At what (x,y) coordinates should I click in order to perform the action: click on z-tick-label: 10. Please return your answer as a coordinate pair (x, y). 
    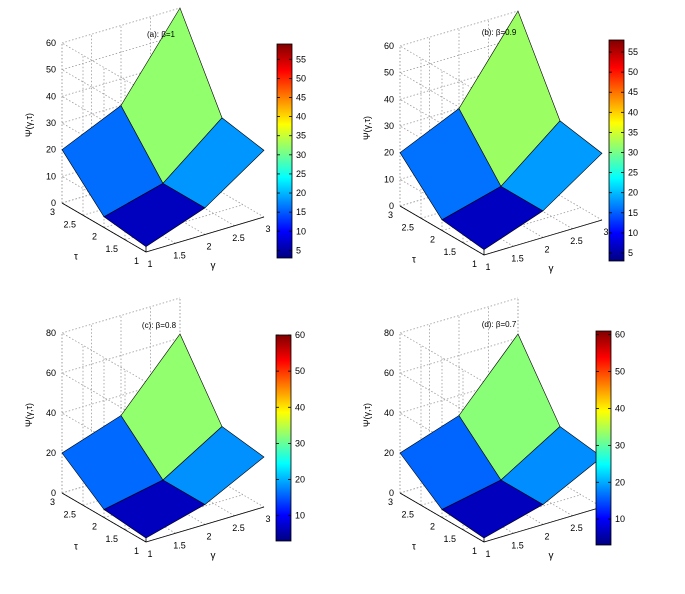
    Looking at the image, I should click on (51, 176).